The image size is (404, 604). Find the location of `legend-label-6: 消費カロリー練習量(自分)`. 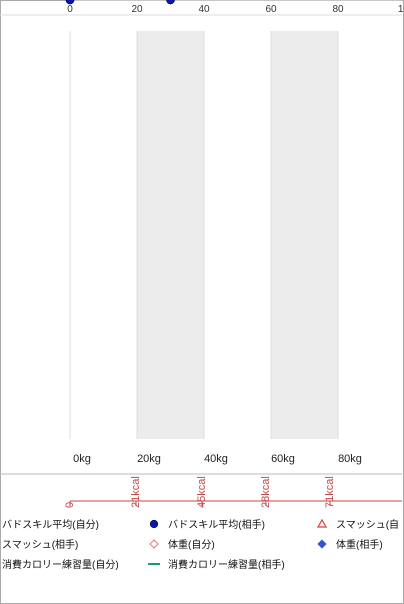

legend-label-6: 消費カロリー練習量(自分) is located at coordinates (60, 564).